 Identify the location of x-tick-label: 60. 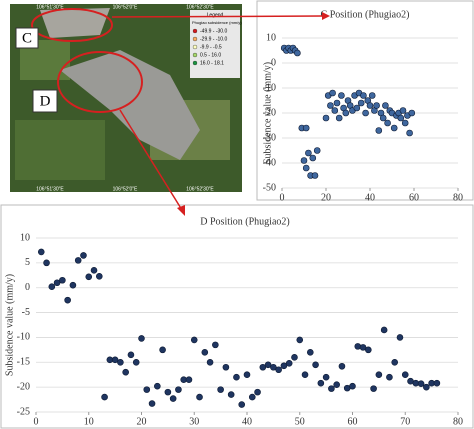
(353, 421).